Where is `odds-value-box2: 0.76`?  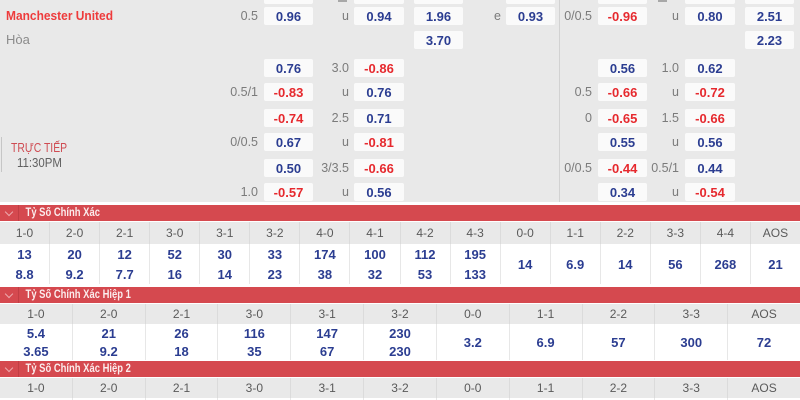
odds-value-box2: 0.76 is located at coordinates (379, 92).